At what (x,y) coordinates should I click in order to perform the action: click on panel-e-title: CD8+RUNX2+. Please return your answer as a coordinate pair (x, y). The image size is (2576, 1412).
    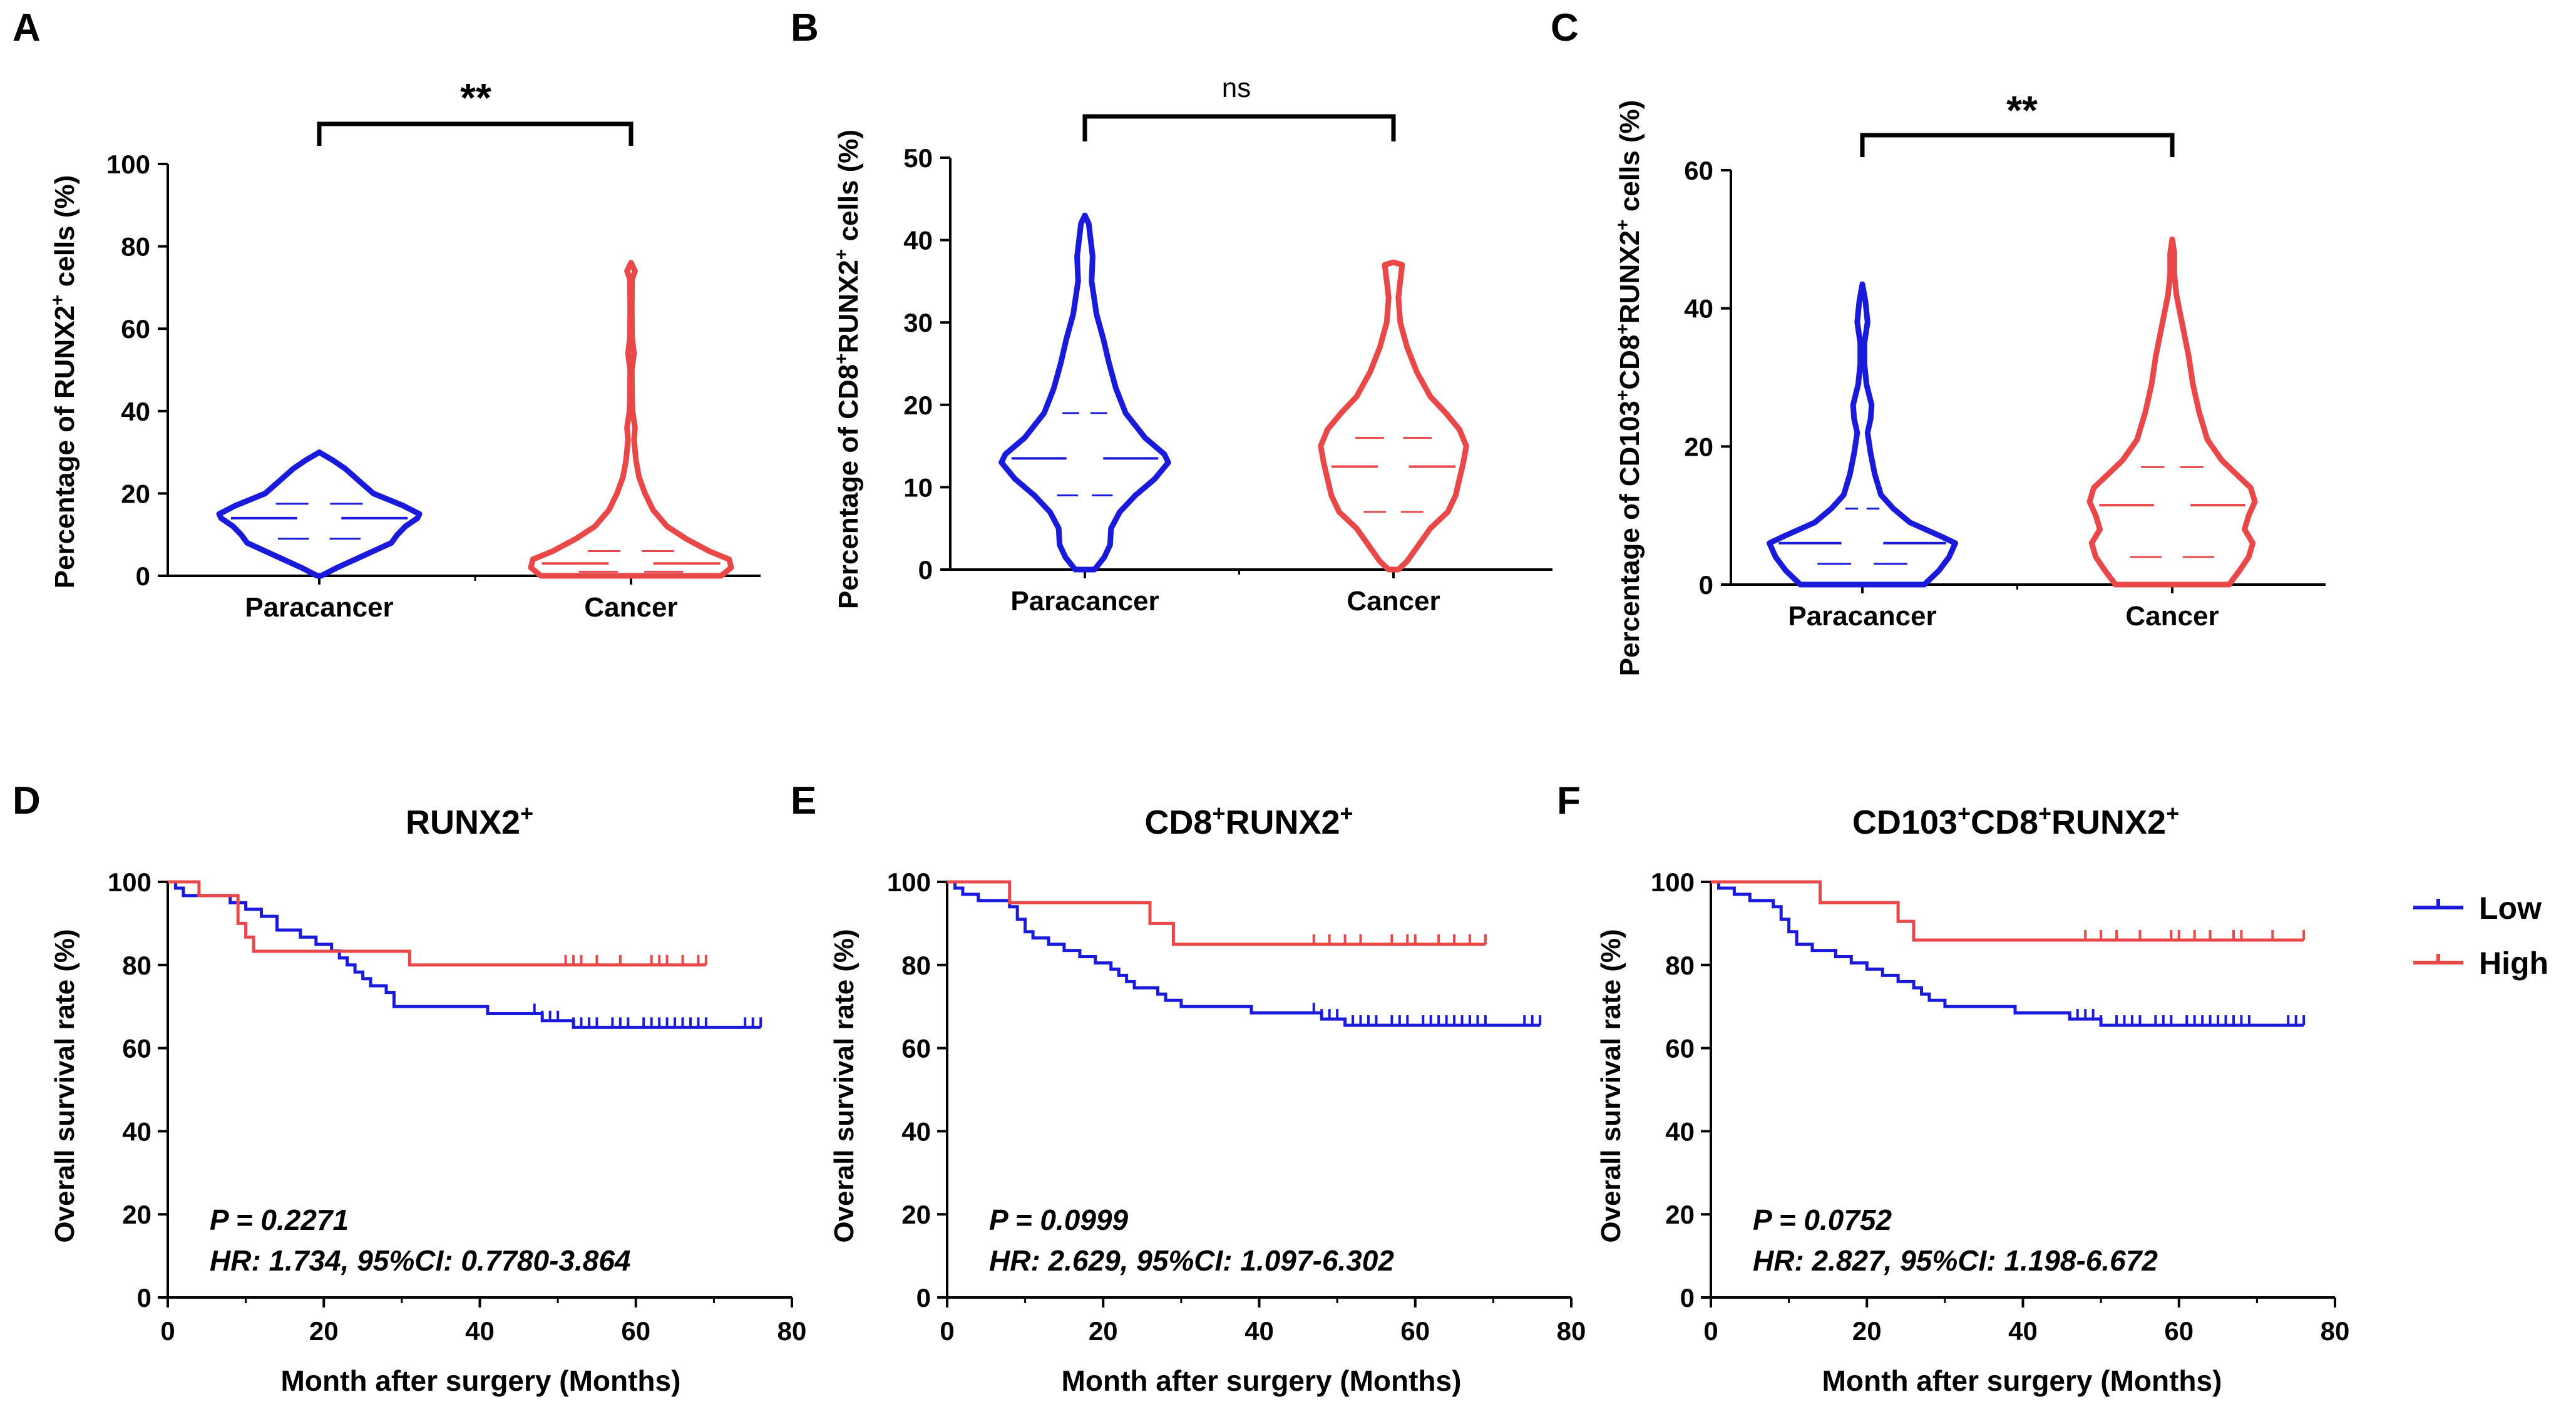
    Looking at the image, I should click on (1248, 821).